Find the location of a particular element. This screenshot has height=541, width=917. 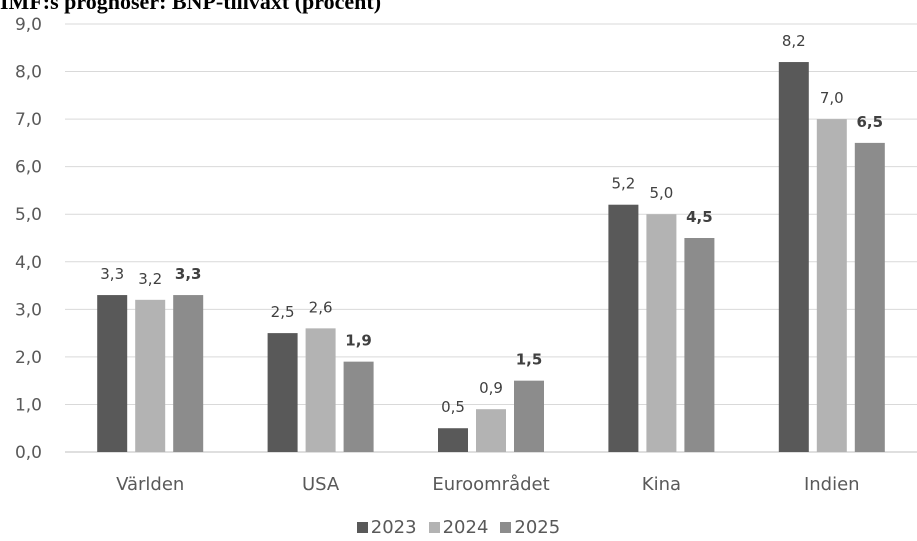

data-label: 0,9 is located at coordinates (491, 388).